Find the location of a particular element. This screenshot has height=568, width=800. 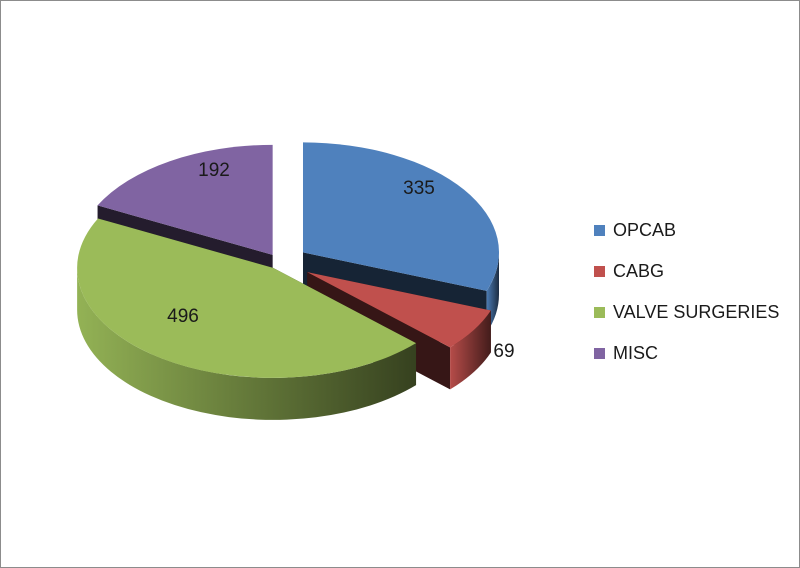

legend-label: CABG is located at coordinates (639, 271).